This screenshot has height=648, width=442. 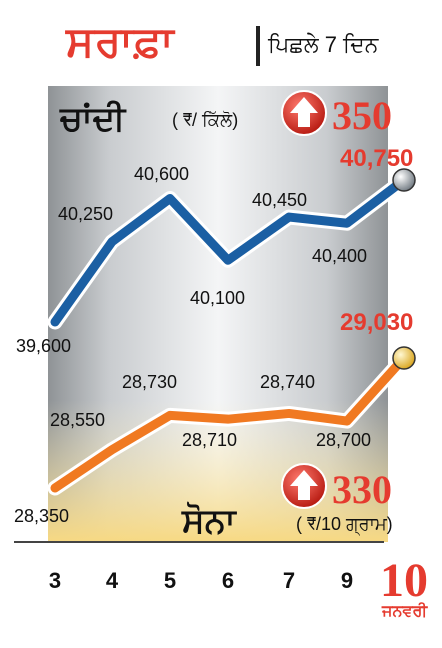 I want to click on gold-data-label: 28,550, so click(x=77, y=420).